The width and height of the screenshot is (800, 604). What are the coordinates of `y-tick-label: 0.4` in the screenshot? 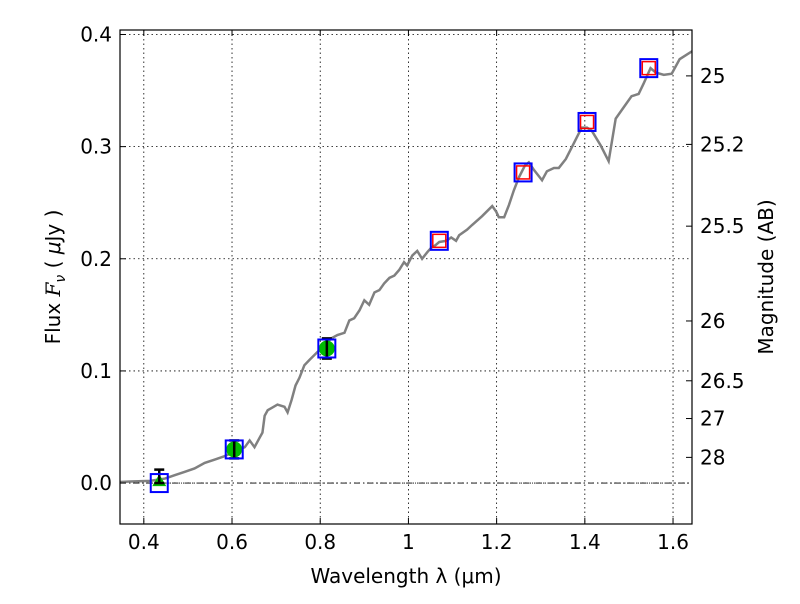 It's located at (96, 34).